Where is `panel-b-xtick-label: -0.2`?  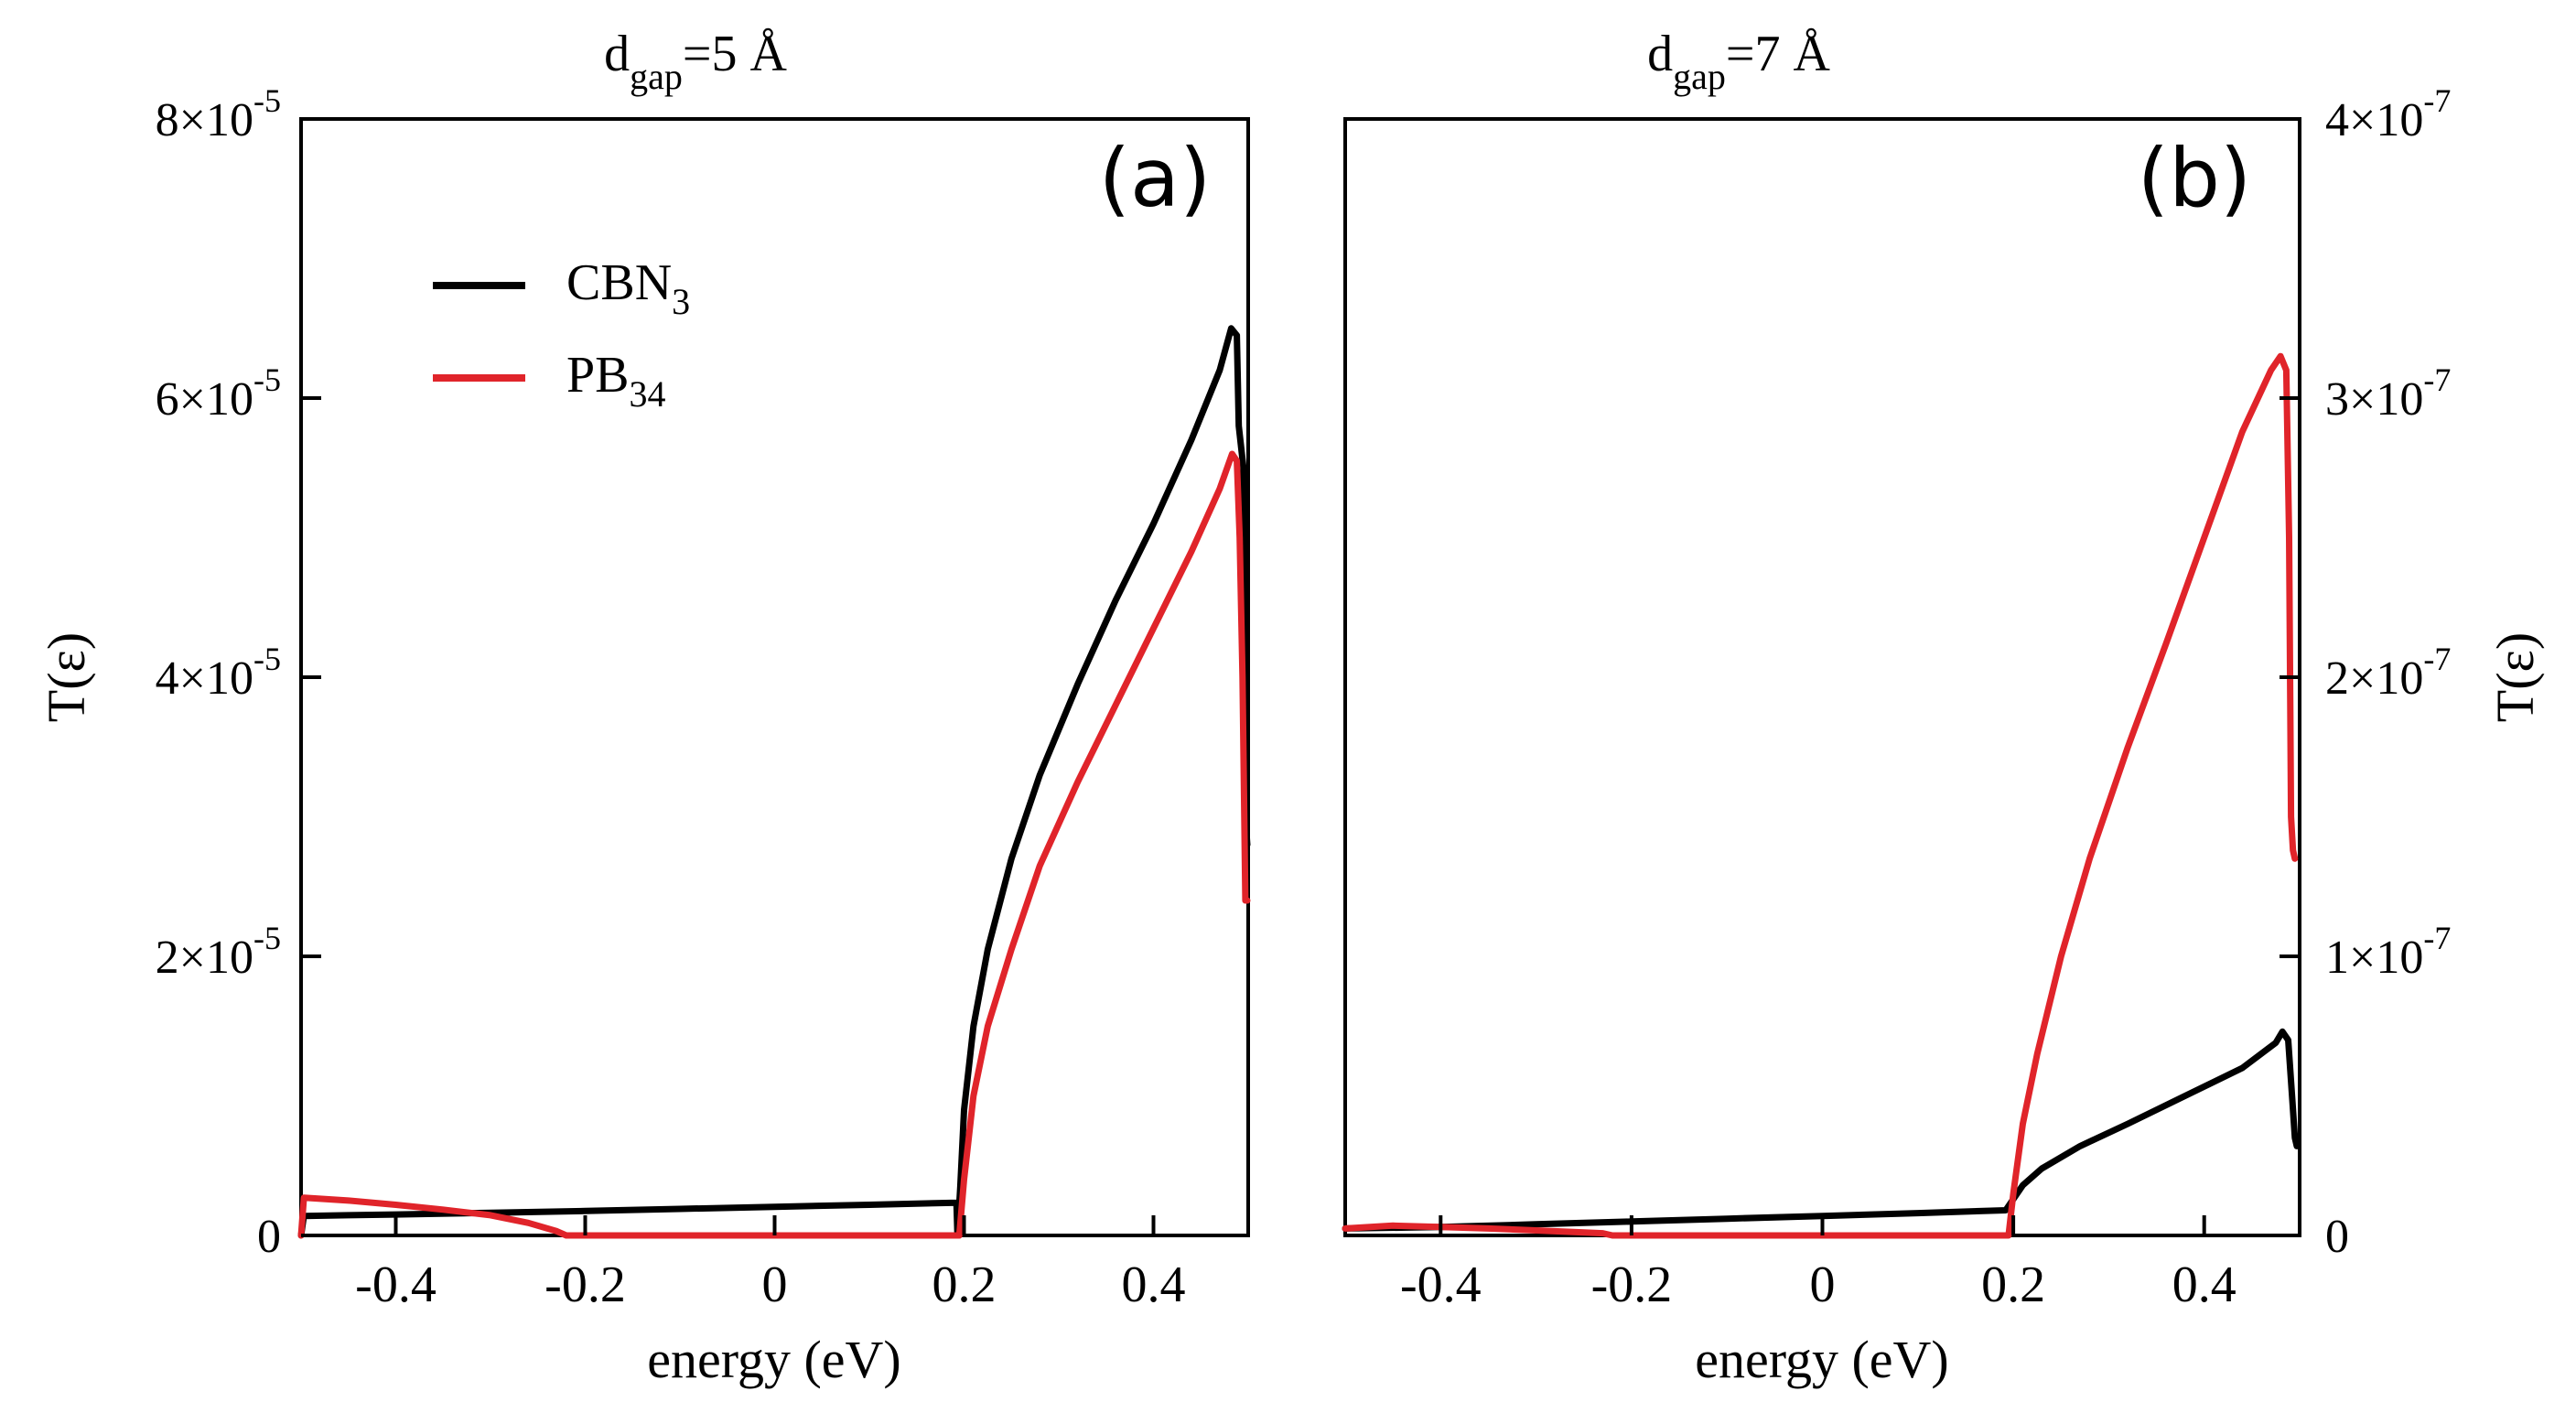
panel-b-xtick-label: -0.2 is located at coordinates (1632, 1284).